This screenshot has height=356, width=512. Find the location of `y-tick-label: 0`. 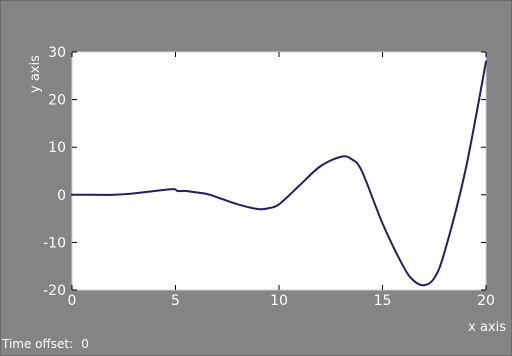

y-tick-label: 0 is located at coordinates (61, 196).